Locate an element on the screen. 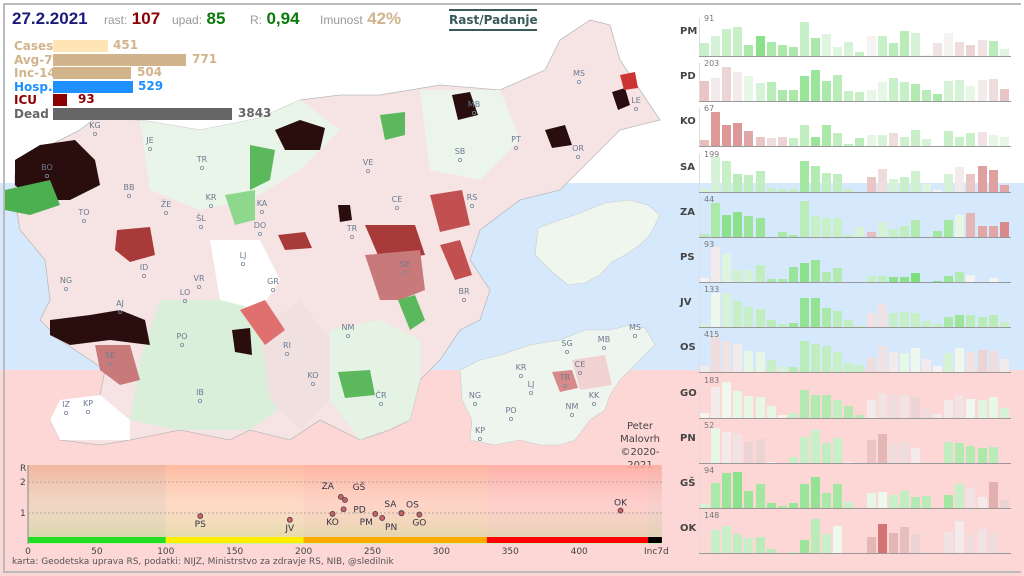  map-label-text: GR is located at coordinates (273, 281).